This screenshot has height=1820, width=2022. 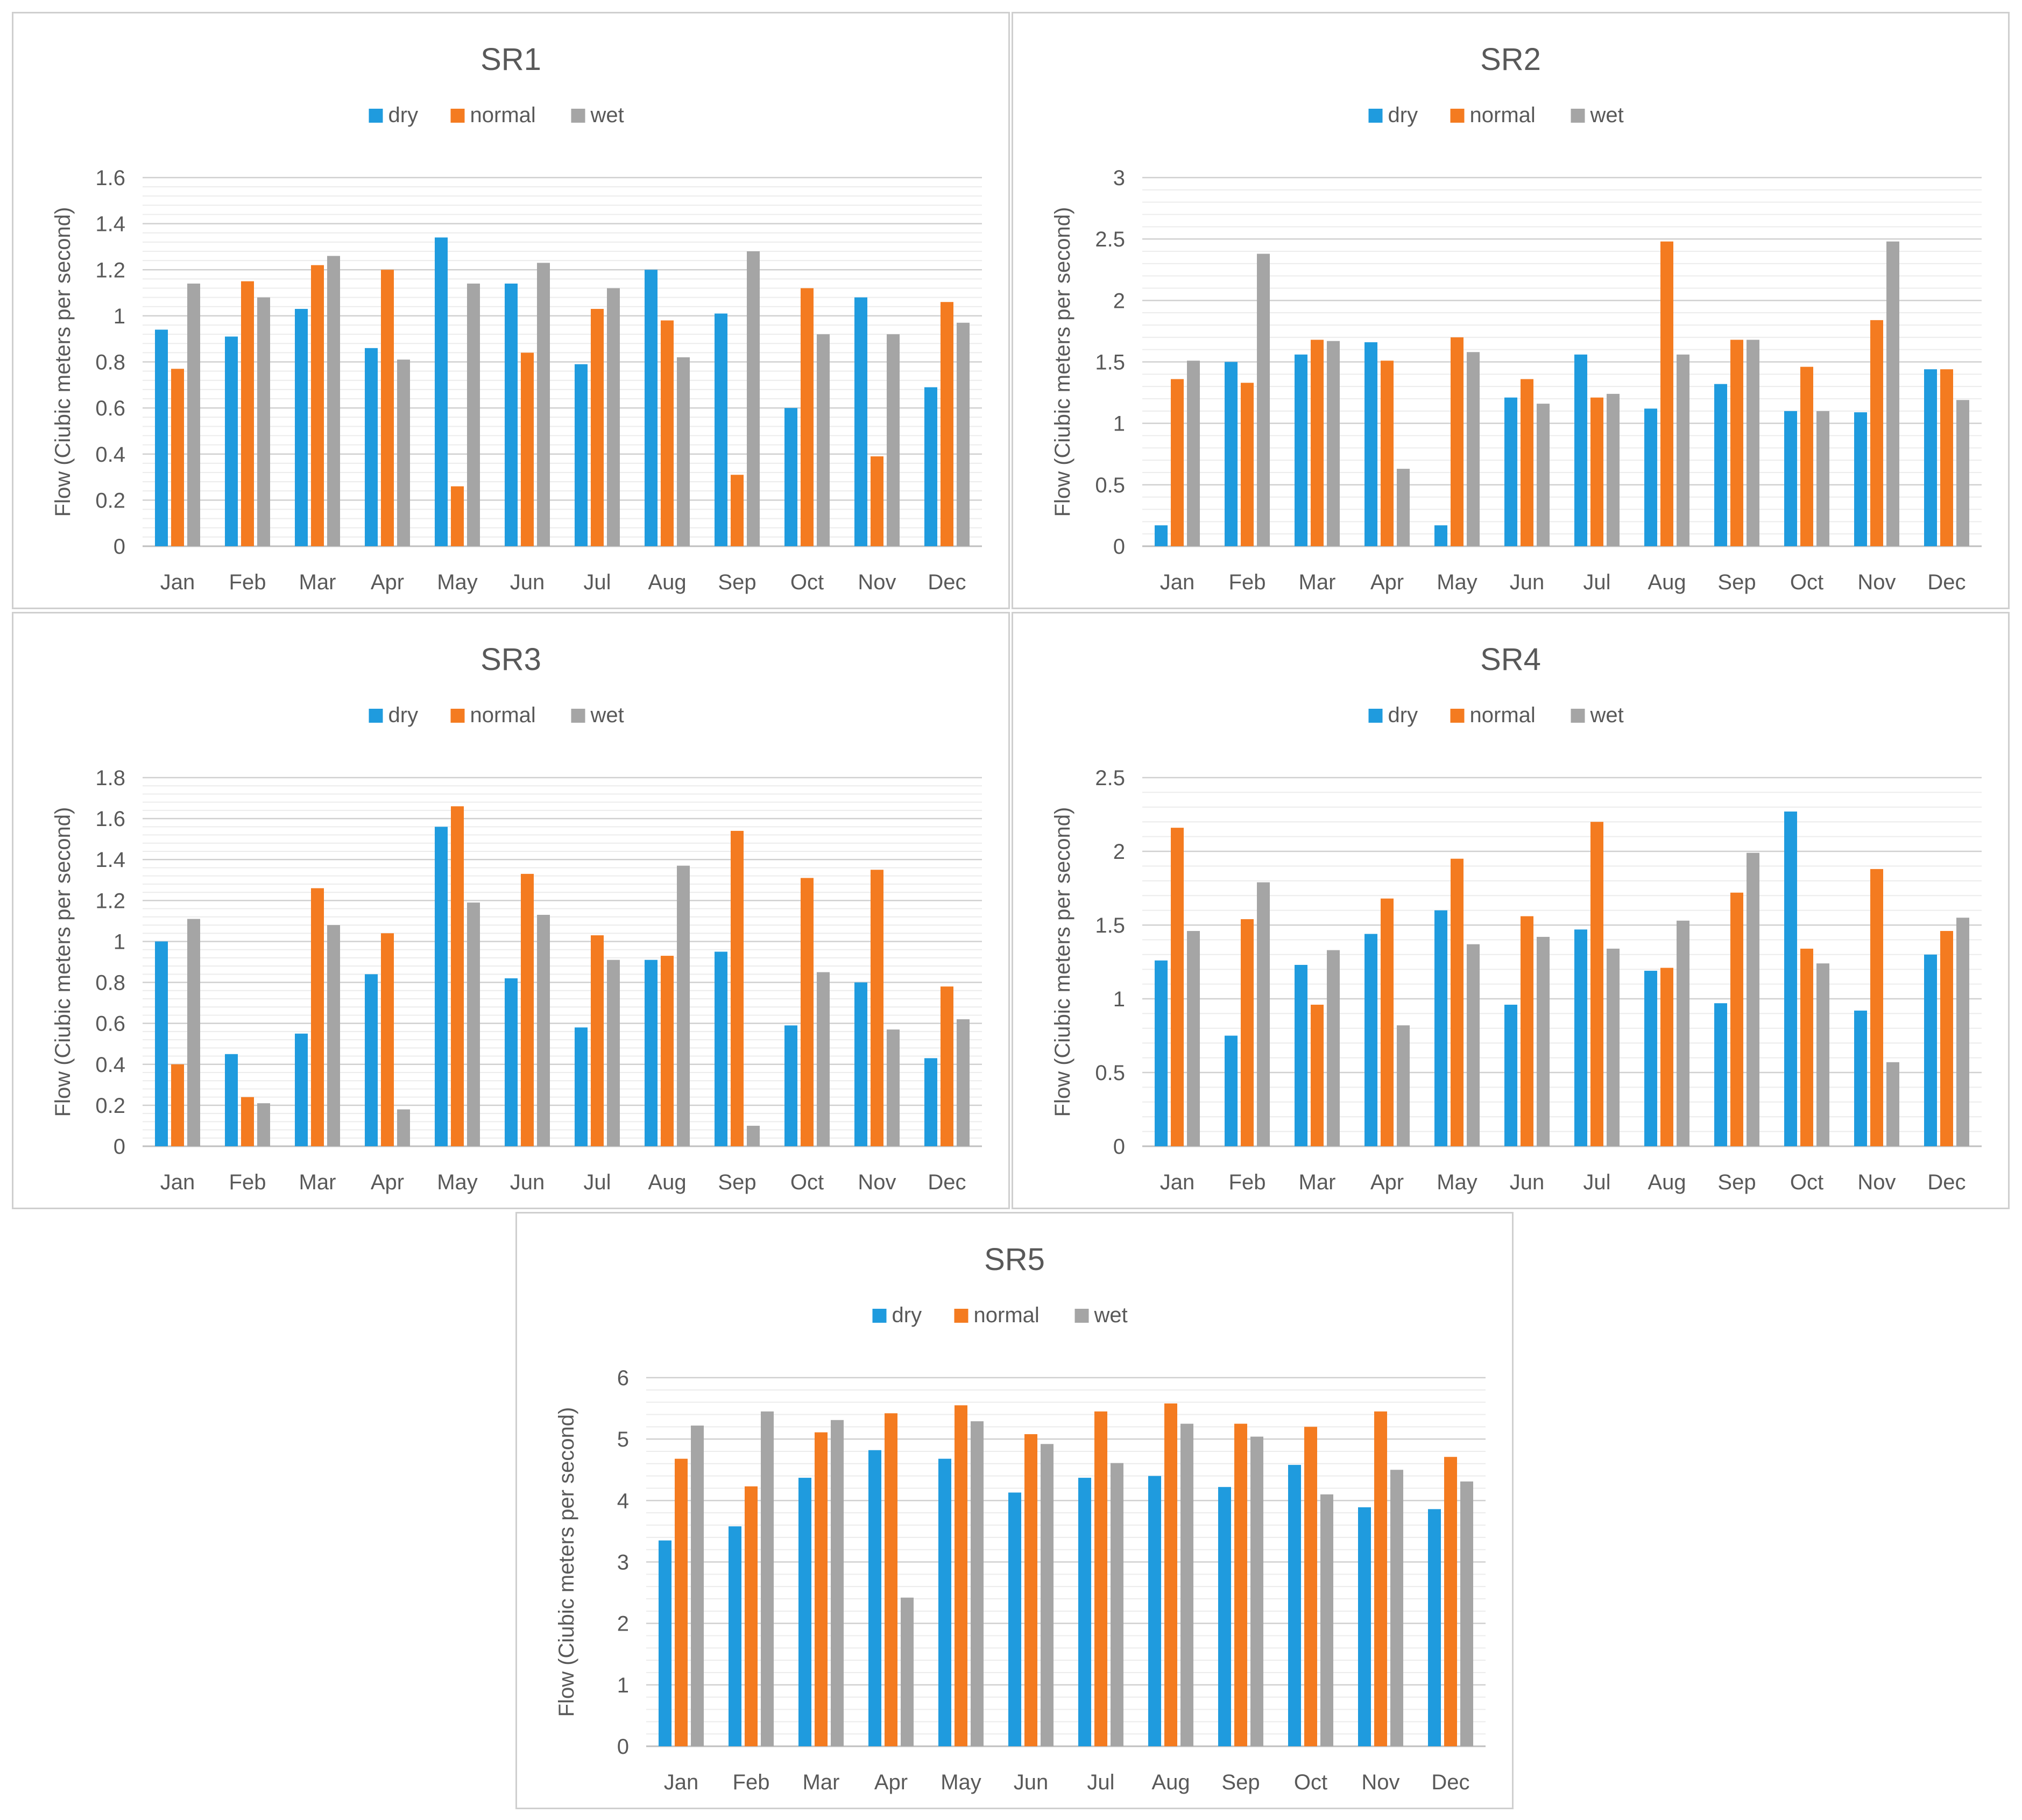 I want to click on bar-normal-sep, so click(x=1736, y=443).